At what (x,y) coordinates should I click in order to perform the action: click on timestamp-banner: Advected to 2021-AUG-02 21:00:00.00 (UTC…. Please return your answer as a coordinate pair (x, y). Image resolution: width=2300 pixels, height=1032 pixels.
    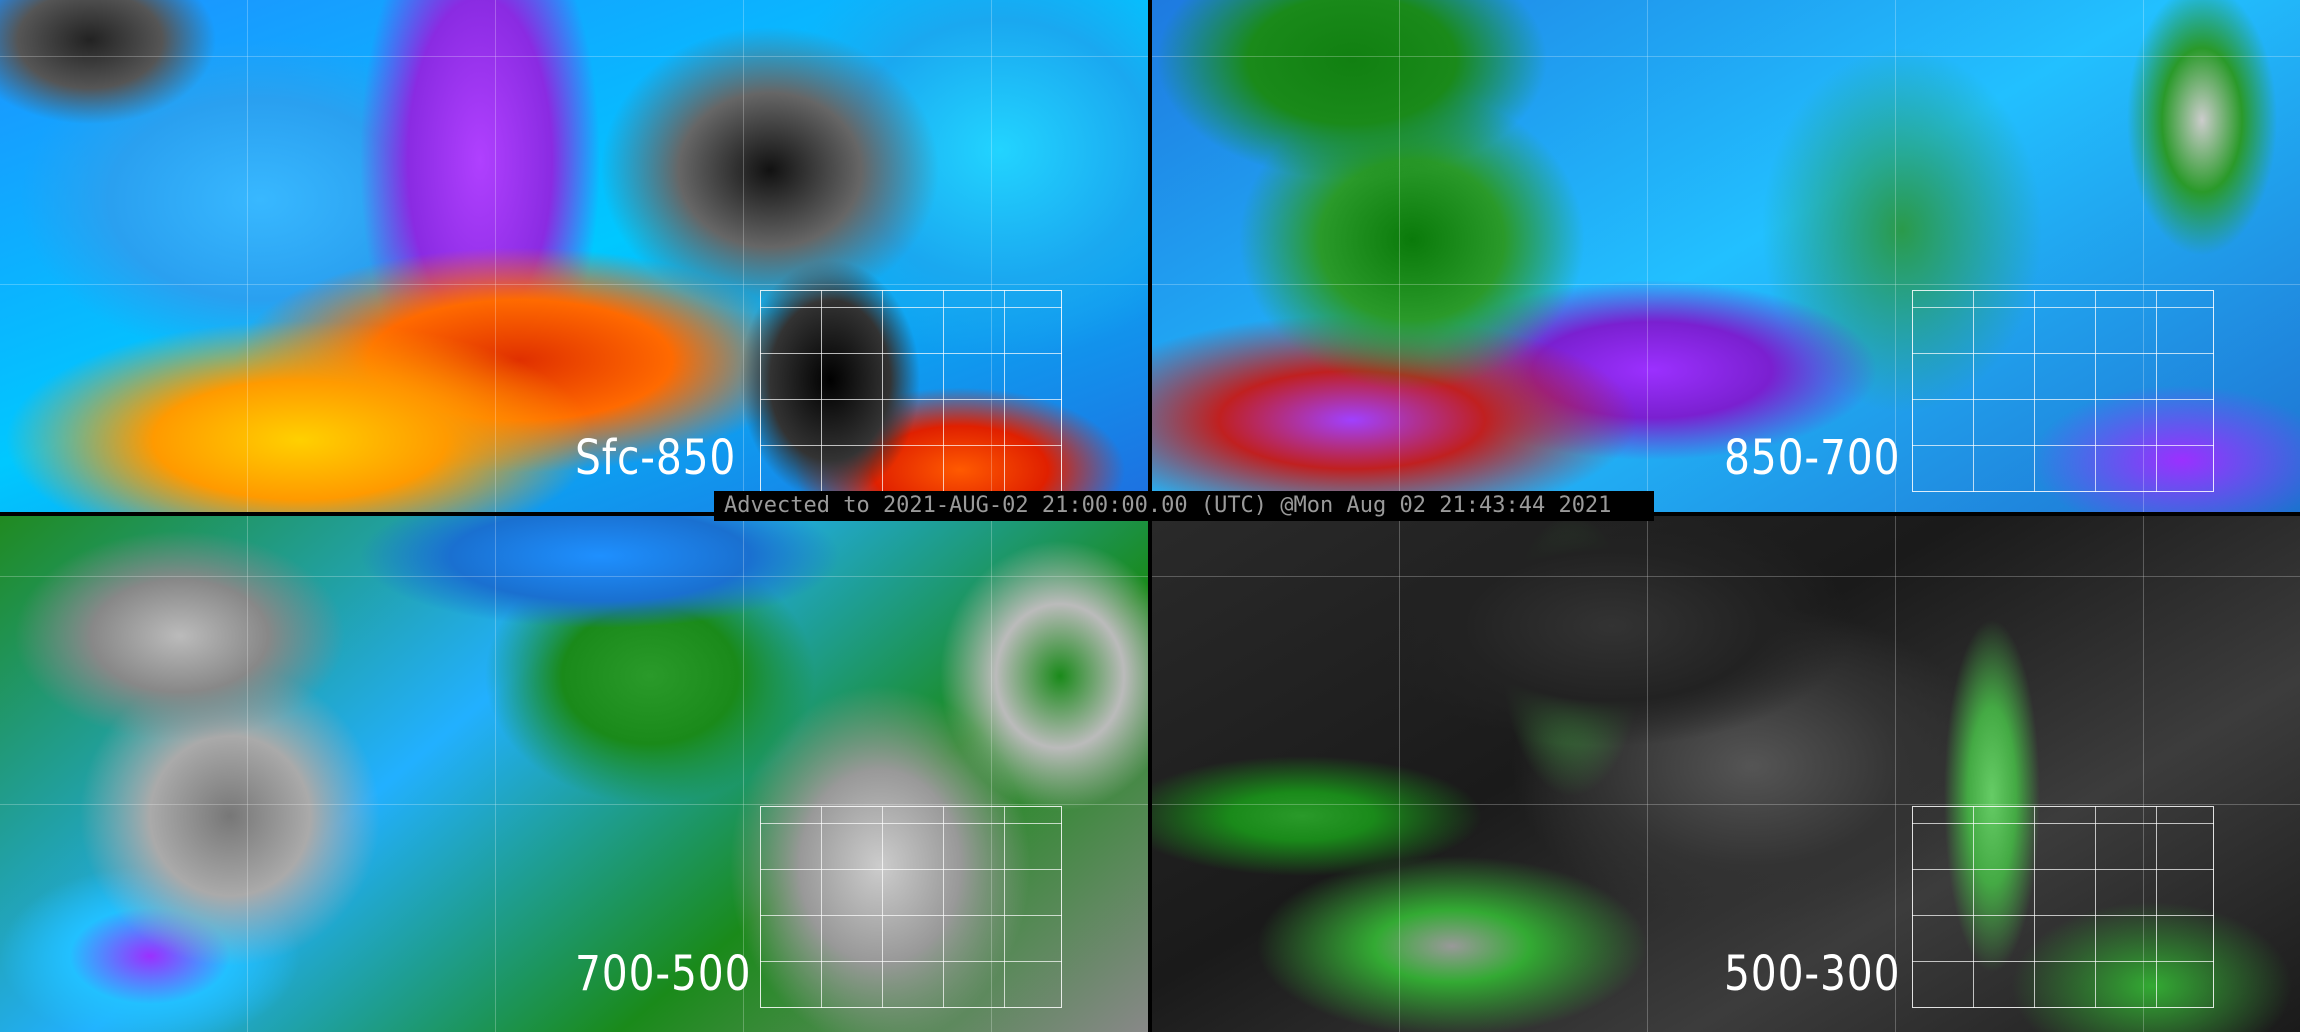
    Looking at the image, I should click on (1184, 506).